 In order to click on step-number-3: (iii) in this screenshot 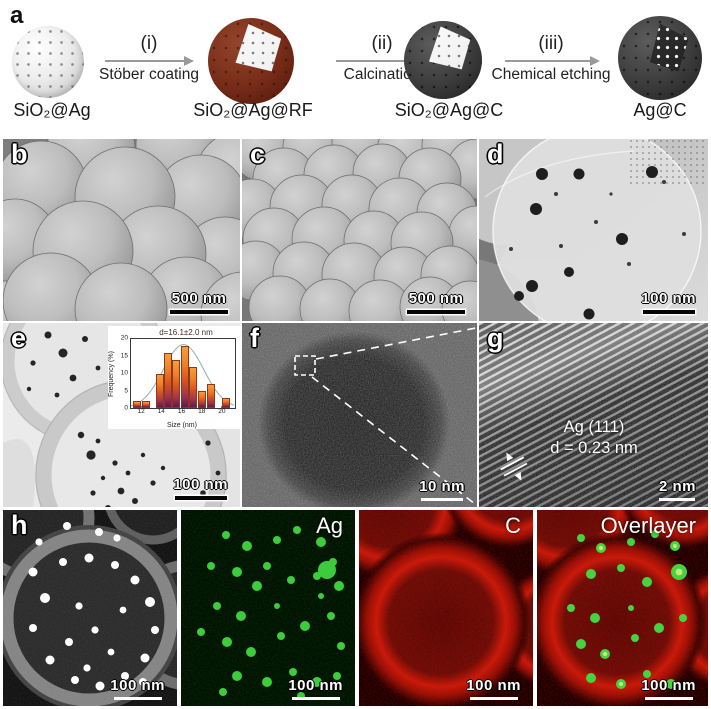, I will do `click(551, 43)`.